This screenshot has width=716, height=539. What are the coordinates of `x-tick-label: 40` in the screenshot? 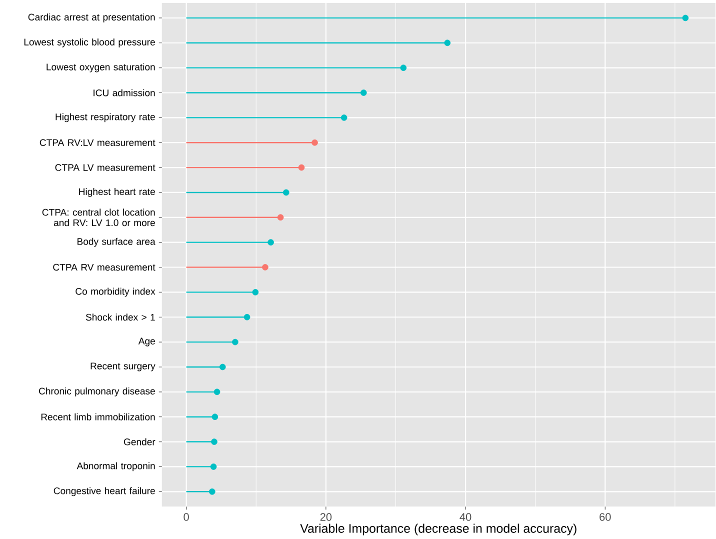 It's located at (466, 517).